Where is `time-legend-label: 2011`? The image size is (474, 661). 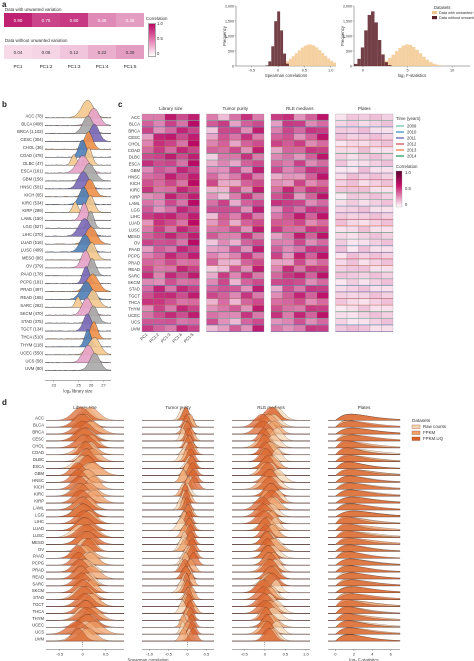 time-legend-label: 2011 is located at coordinates (412, 137).